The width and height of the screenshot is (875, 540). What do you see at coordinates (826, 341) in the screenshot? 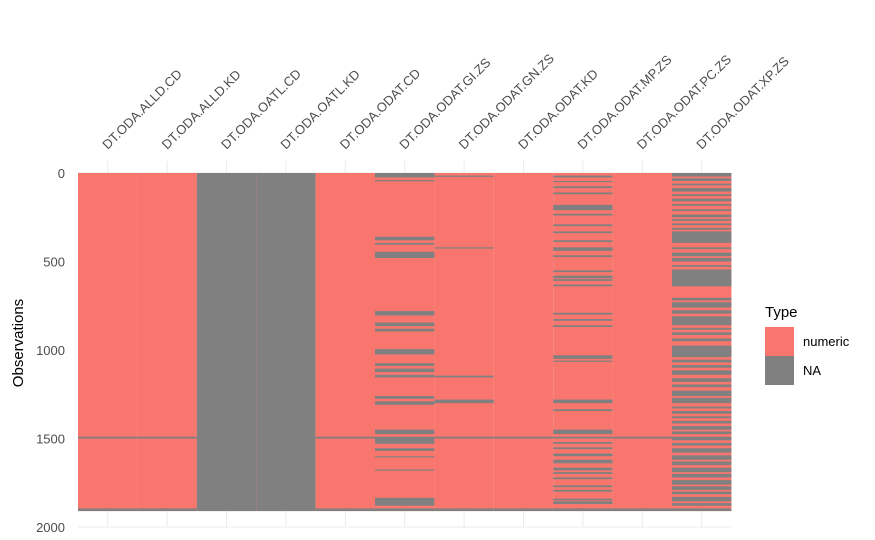
I see `legend-label-numeric: numeric` at bounding box center [826, 341].